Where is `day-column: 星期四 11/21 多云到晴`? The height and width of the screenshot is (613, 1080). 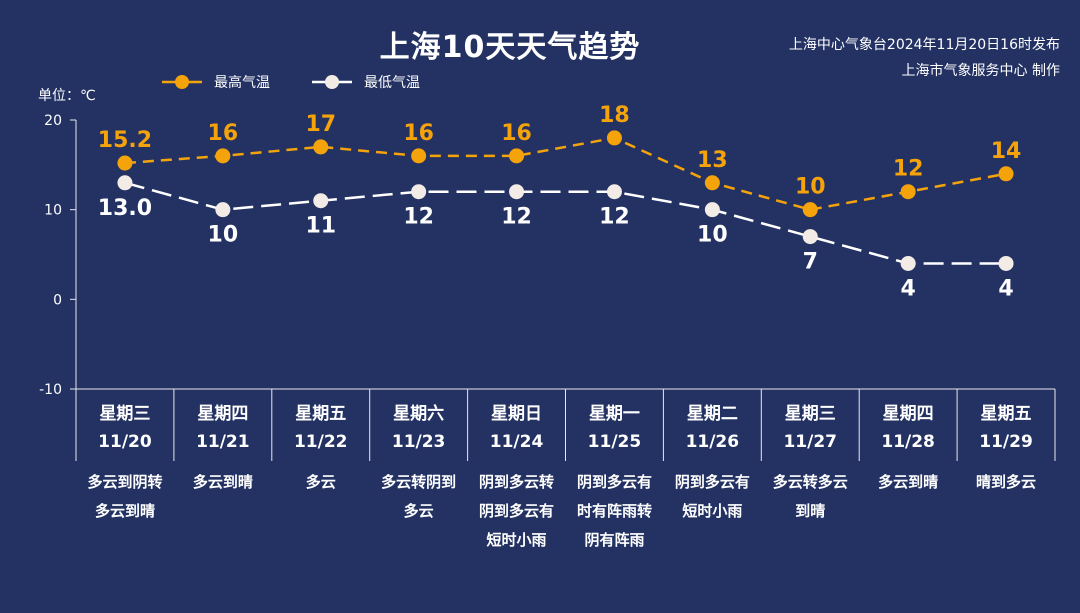 day-column: 星期四 11/21 多云到晴 is located at coordinates (223, 443).